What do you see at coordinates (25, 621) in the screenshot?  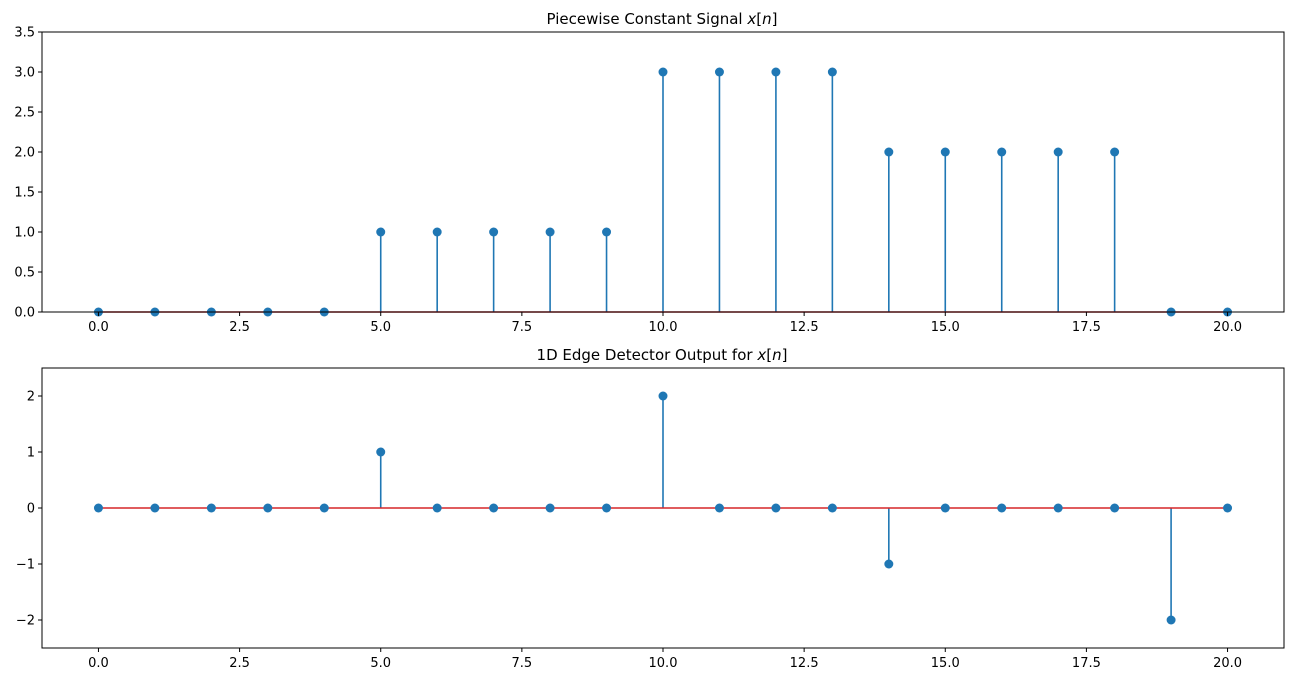 I see `y-tick-label: −2` at bounding box center [25, 621].